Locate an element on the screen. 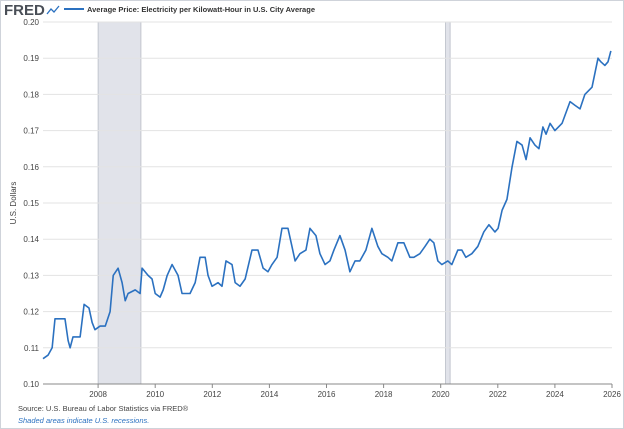  x-tick-label: 2010 is located at coordinates (155, 394).